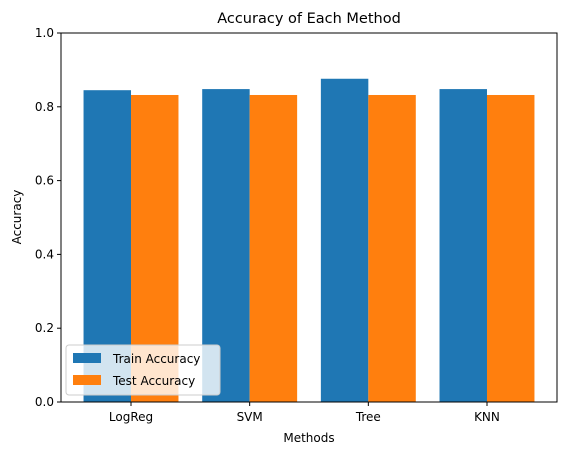 This screenshot has width=567, height=455. Describe the element at coordinates (44, 181) in the screenshot. I see `y-tick-label: 0.6` at that location.